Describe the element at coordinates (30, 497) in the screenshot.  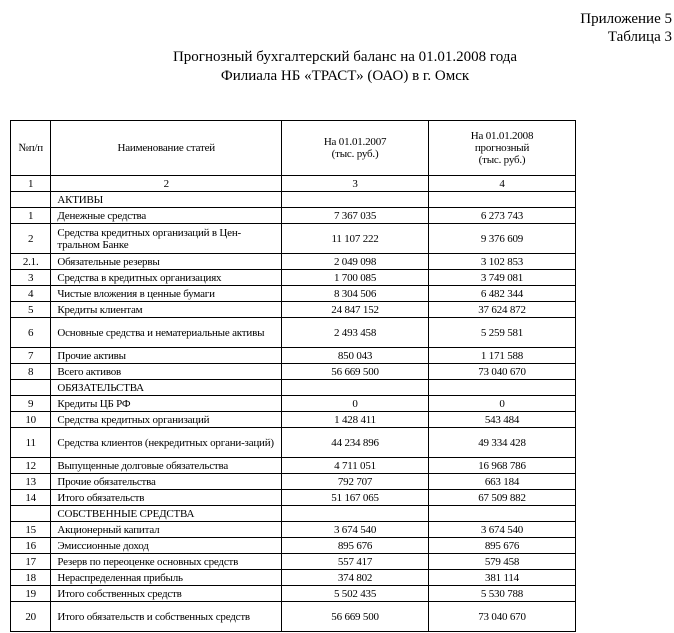
I see `row-number: 14` at that location.